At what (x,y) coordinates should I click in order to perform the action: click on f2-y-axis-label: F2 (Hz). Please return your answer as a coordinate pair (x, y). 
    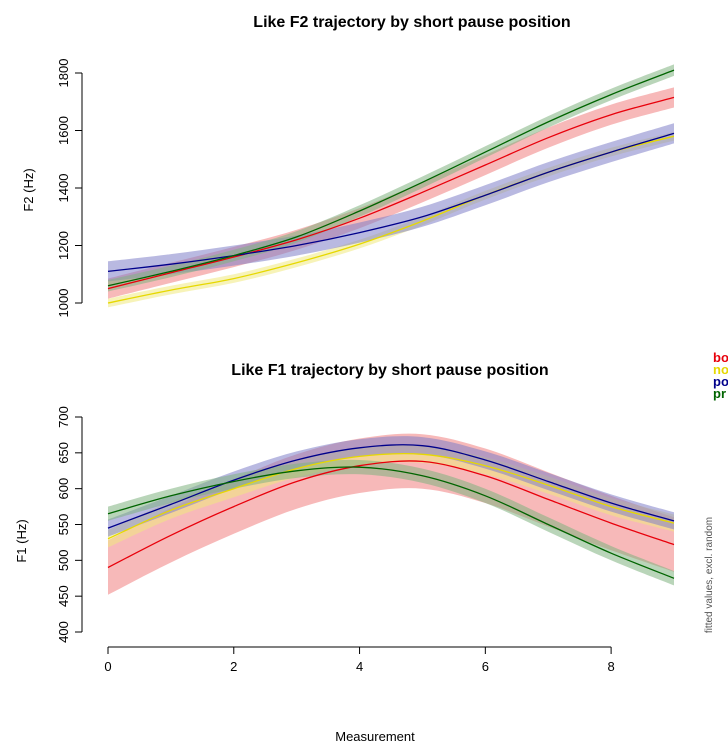
    Looking at the image, I should click on (28, 189).